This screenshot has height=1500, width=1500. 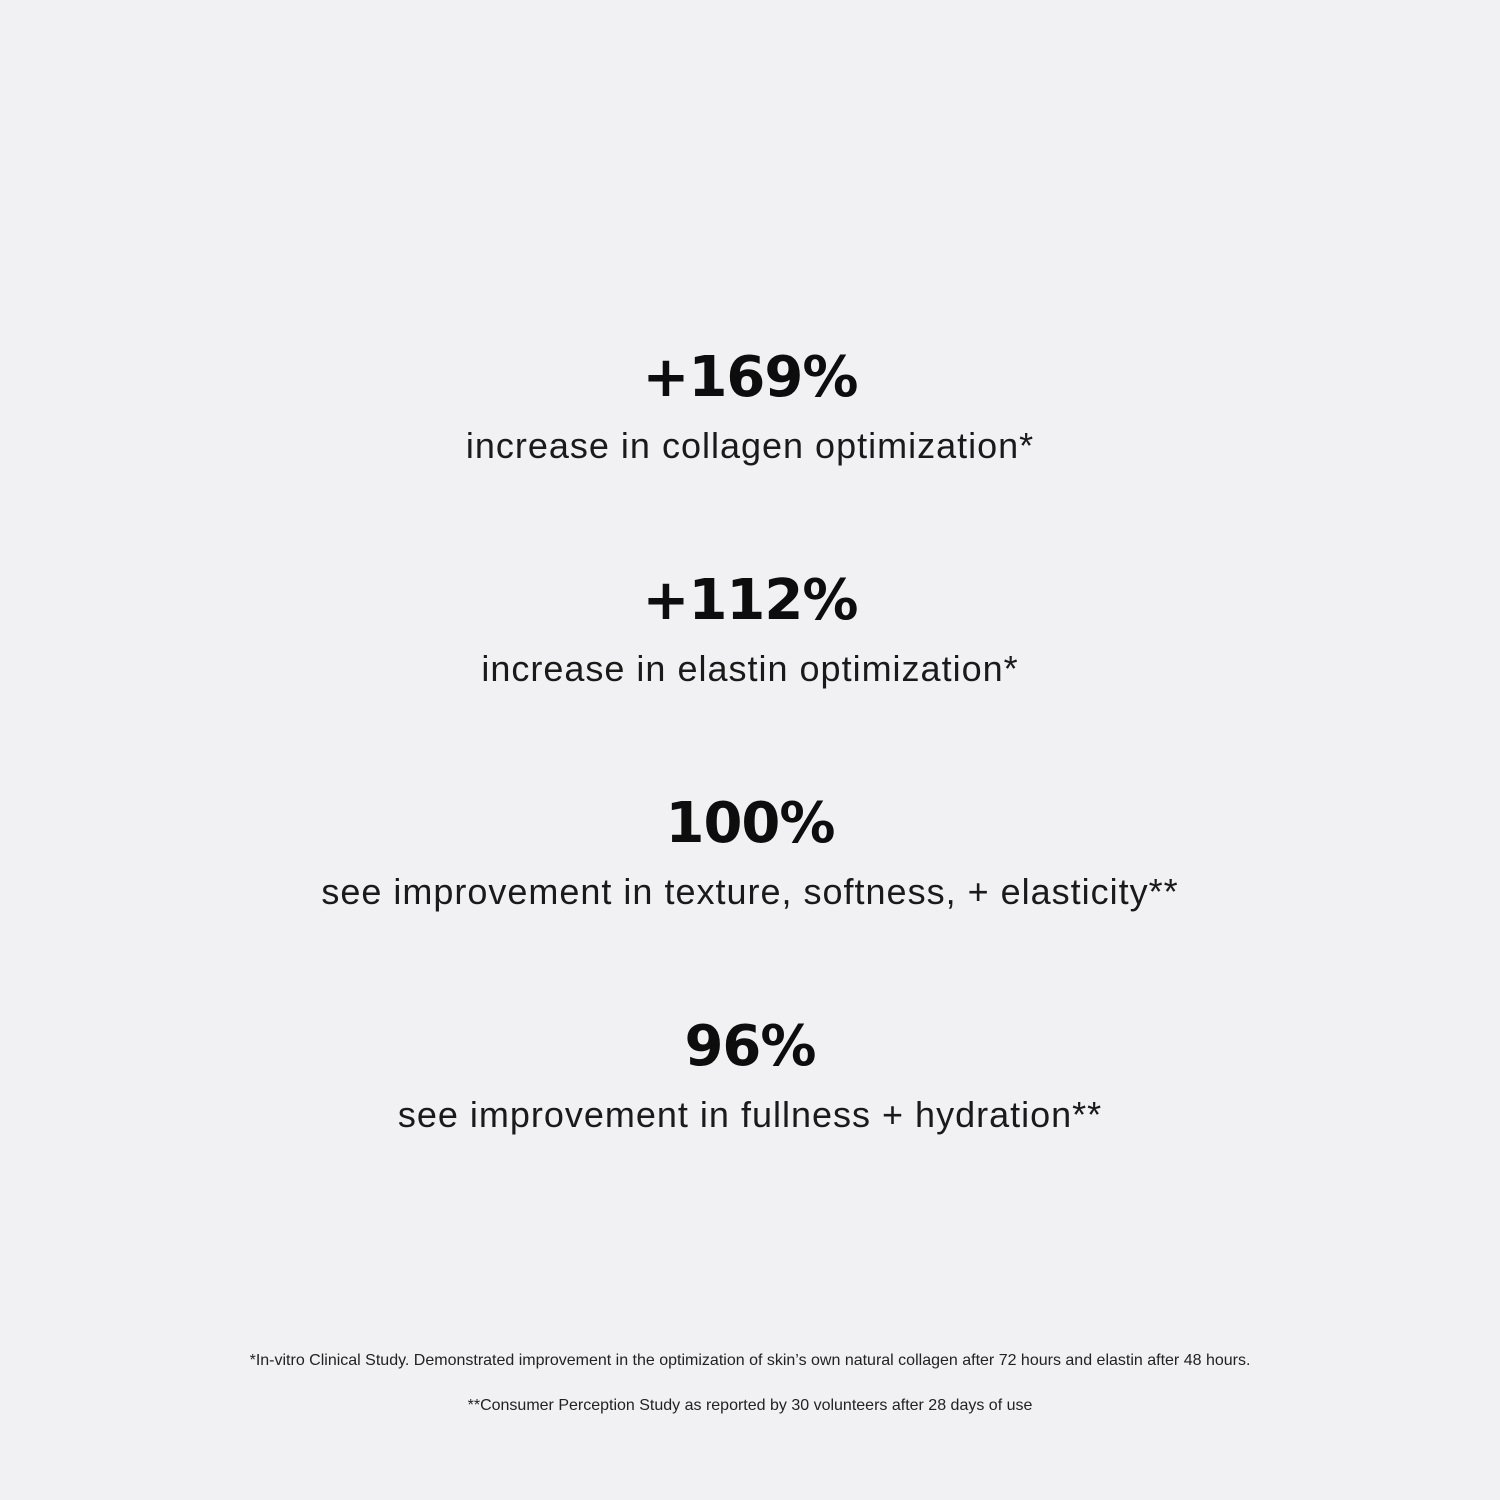 I want to click on stat-value: +112%, so click(x=750, y=600).